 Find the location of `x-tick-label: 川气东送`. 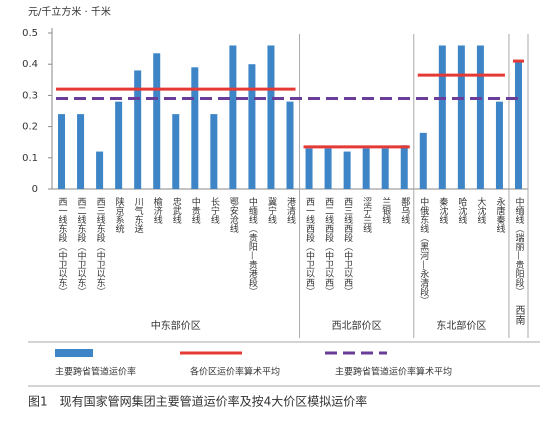

x-tick-label: 川气东送 is located at coordinates (138, 215).